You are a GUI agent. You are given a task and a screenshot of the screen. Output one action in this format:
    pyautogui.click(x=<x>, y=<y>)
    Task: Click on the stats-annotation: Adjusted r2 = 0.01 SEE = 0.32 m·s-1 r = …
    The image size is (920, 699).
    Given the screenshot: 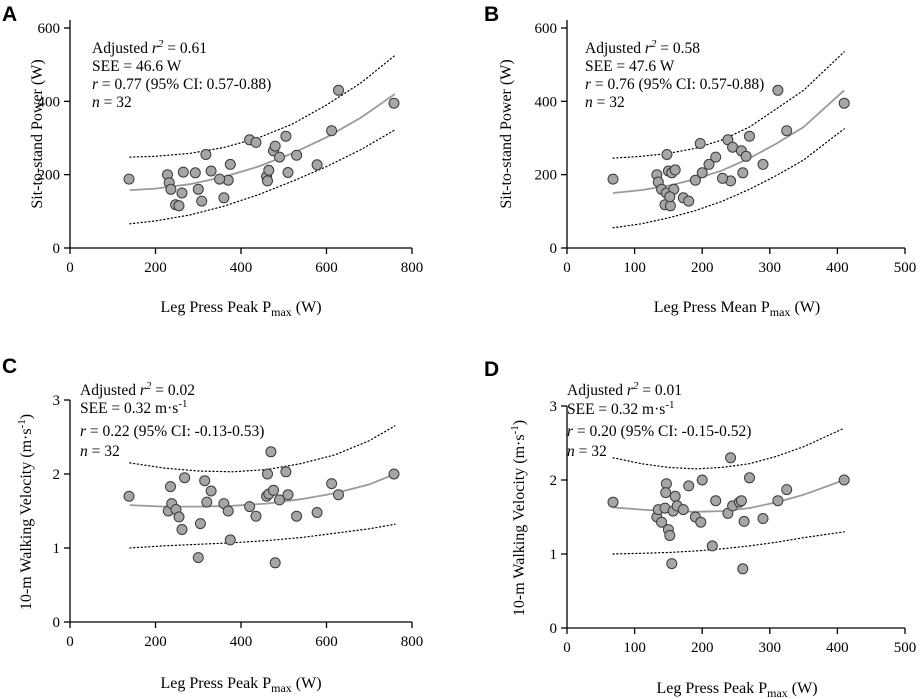 What is the action you would take?
    pyautogui.click(x=659, y=420)
    